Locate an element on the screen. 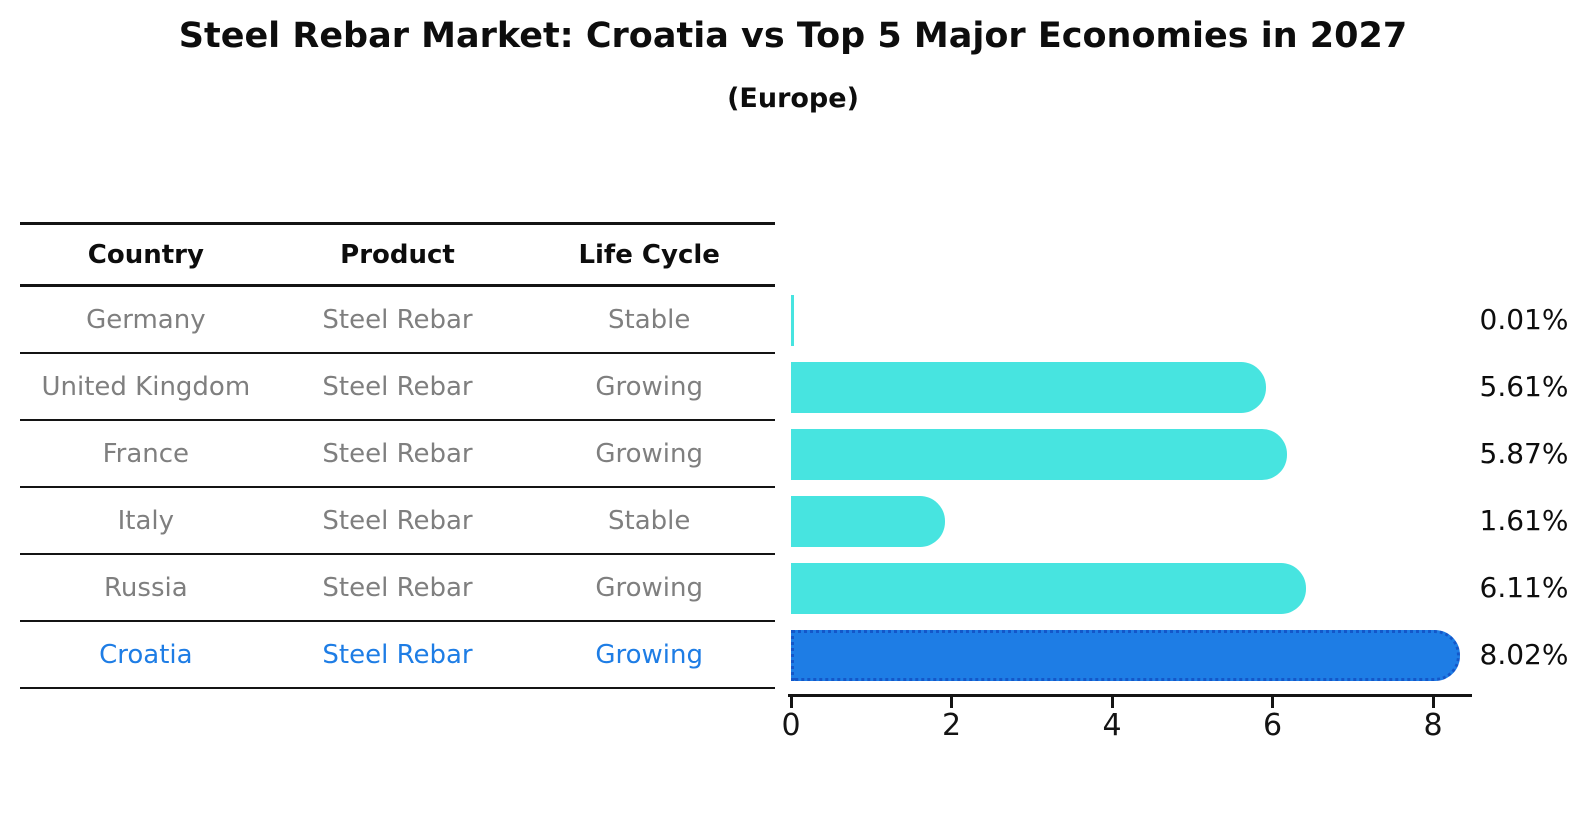  cell-country: Croatia is located at coordinates (146, 654).